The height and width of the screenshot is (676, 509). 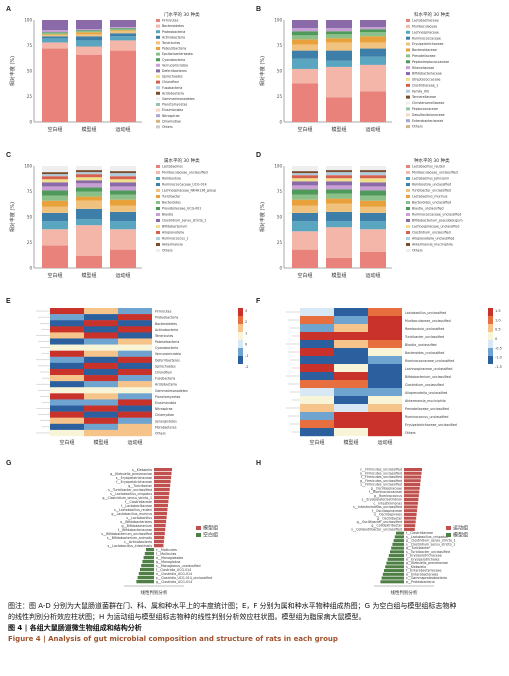 What do you see at coordinates (419, 533) in the screenshot?
I see `lda-label: f__Clostridiaceae` at bounding box center [419, 533].